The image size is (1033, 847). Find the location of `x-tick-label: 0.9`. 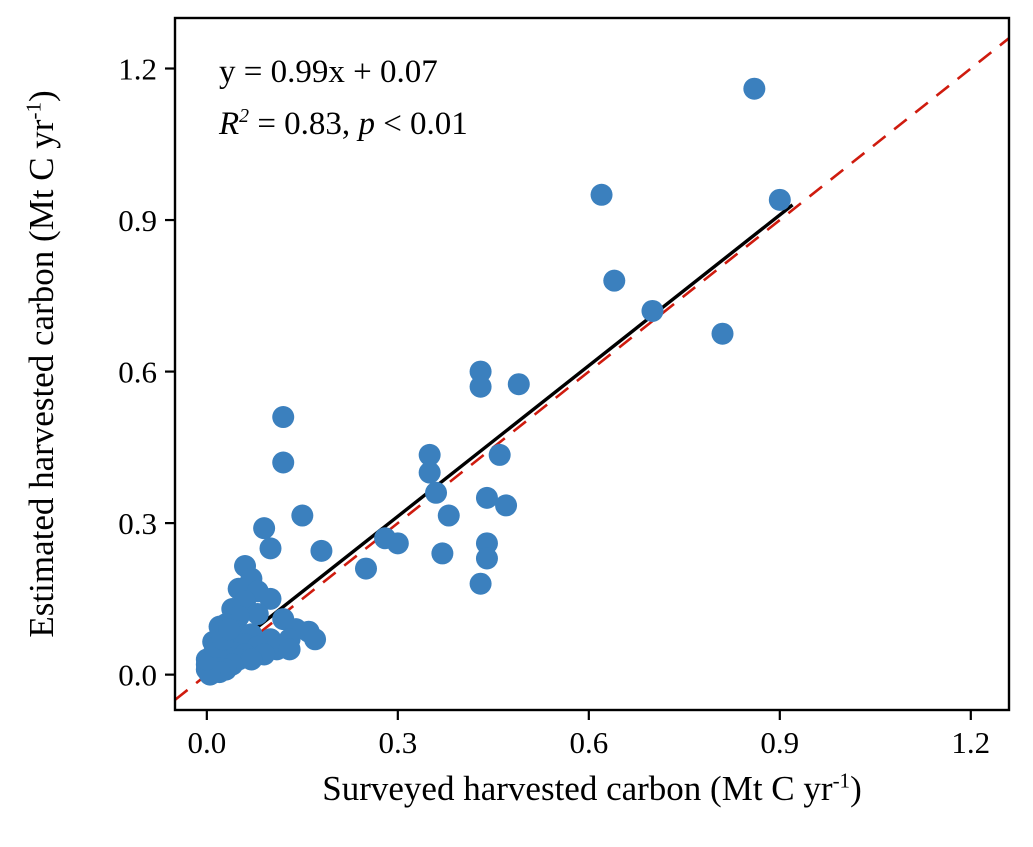

x-tick-label: 0.9 is located at coordinates (779, 742).